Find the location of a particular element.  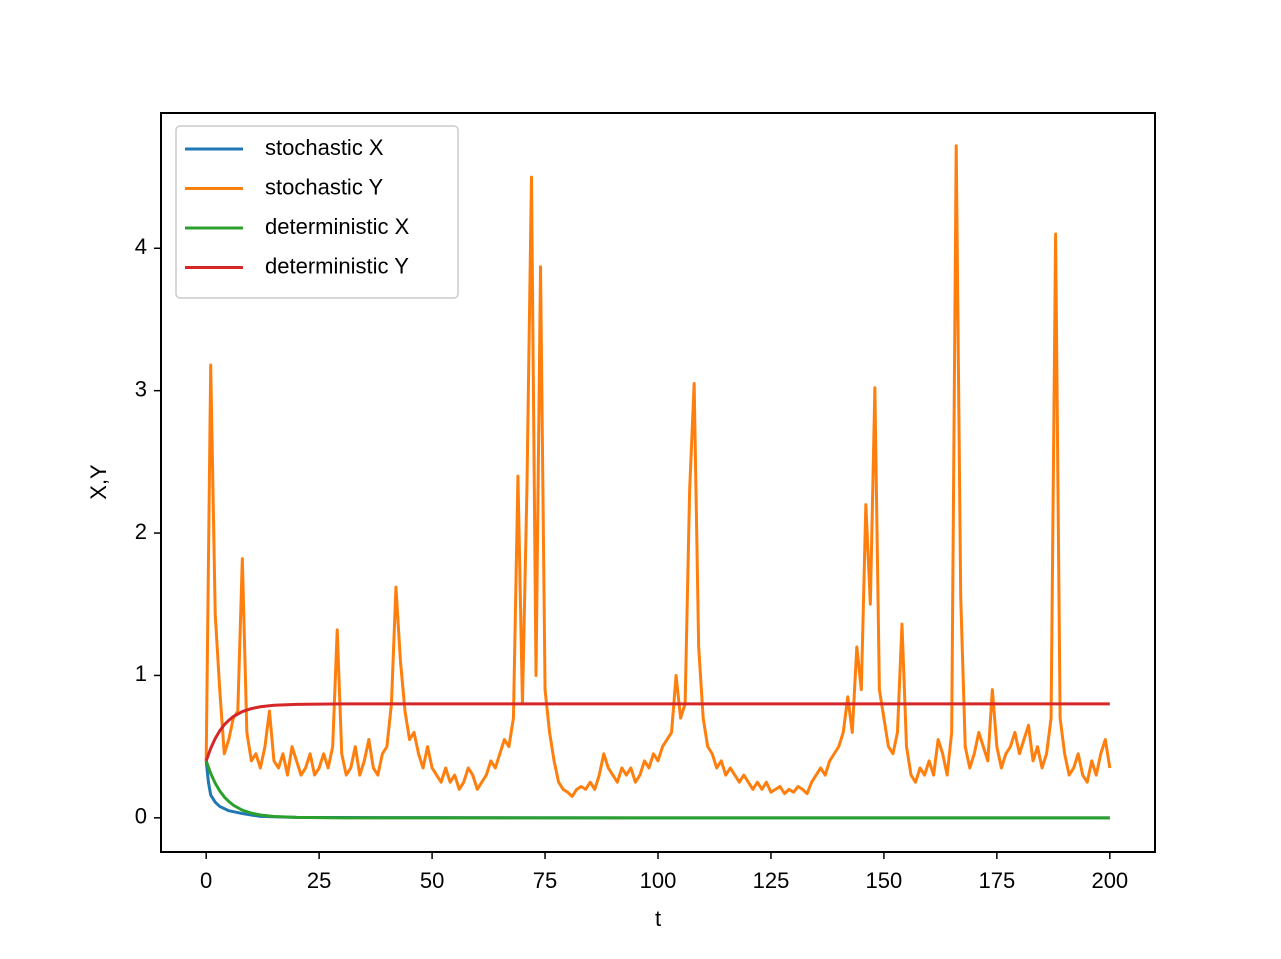

y-axis-label: X,Y is located at coordinates (98, 482).